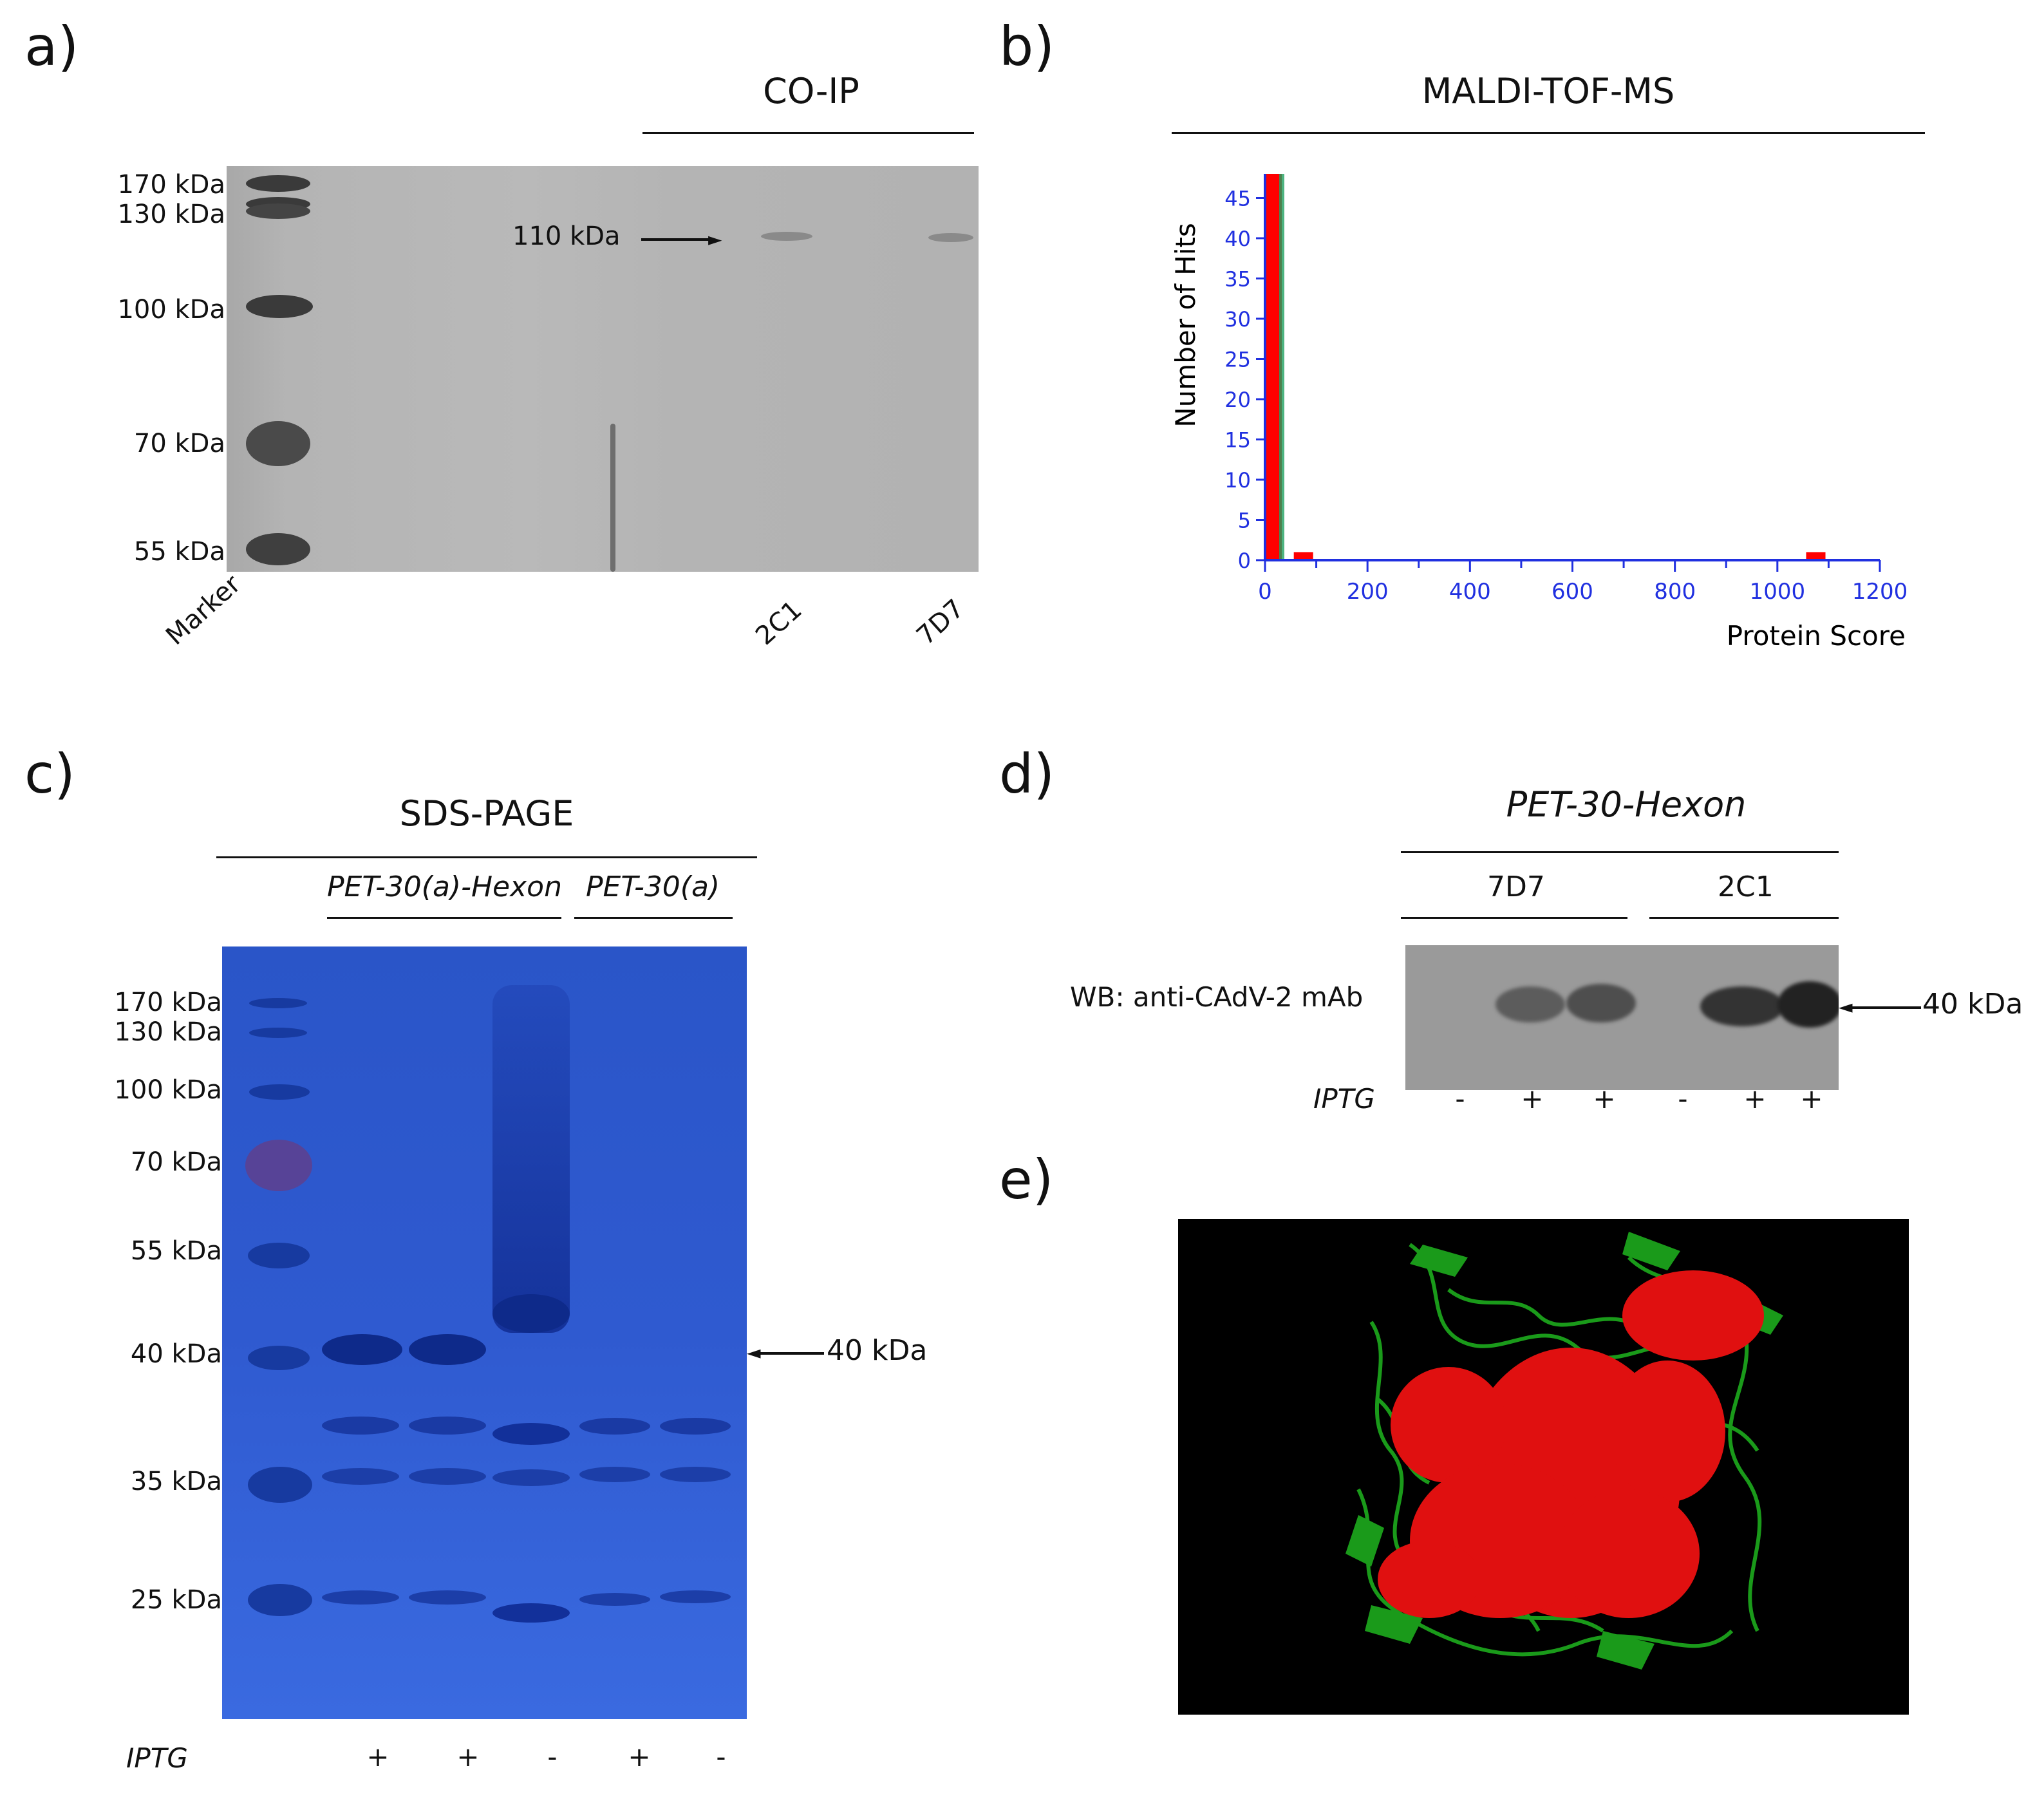 The width and height of the screenshot is (2044, 1808). Describe the element at coordinates (808, 133) in the screenshot. I see `co-ip-rule` at that location.